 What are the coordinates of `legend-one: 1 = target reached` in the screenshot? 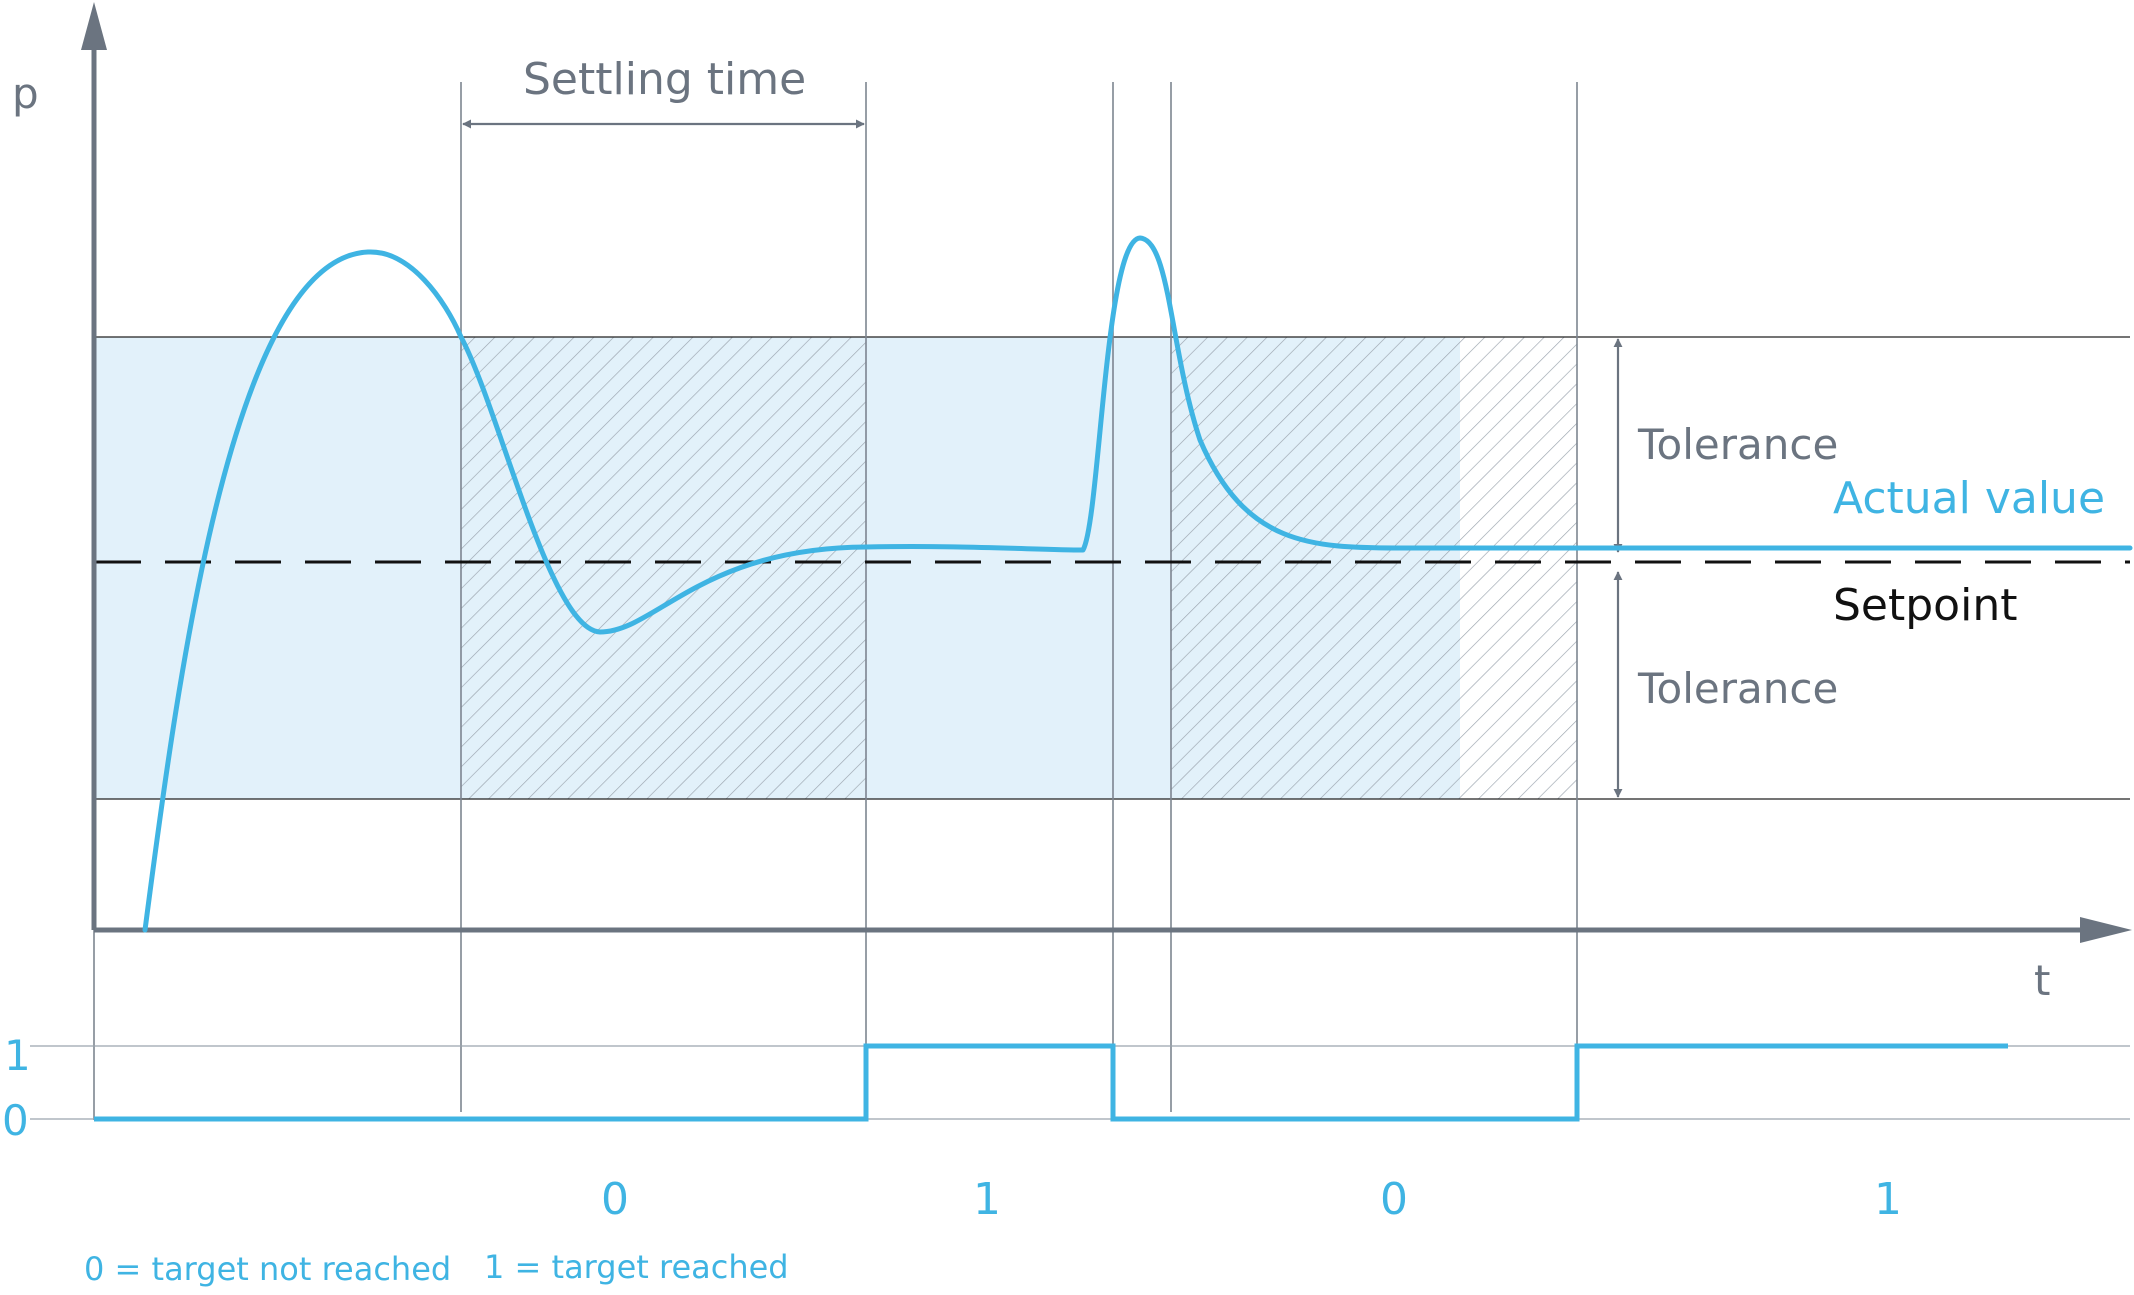 It's located at (636, 1267).